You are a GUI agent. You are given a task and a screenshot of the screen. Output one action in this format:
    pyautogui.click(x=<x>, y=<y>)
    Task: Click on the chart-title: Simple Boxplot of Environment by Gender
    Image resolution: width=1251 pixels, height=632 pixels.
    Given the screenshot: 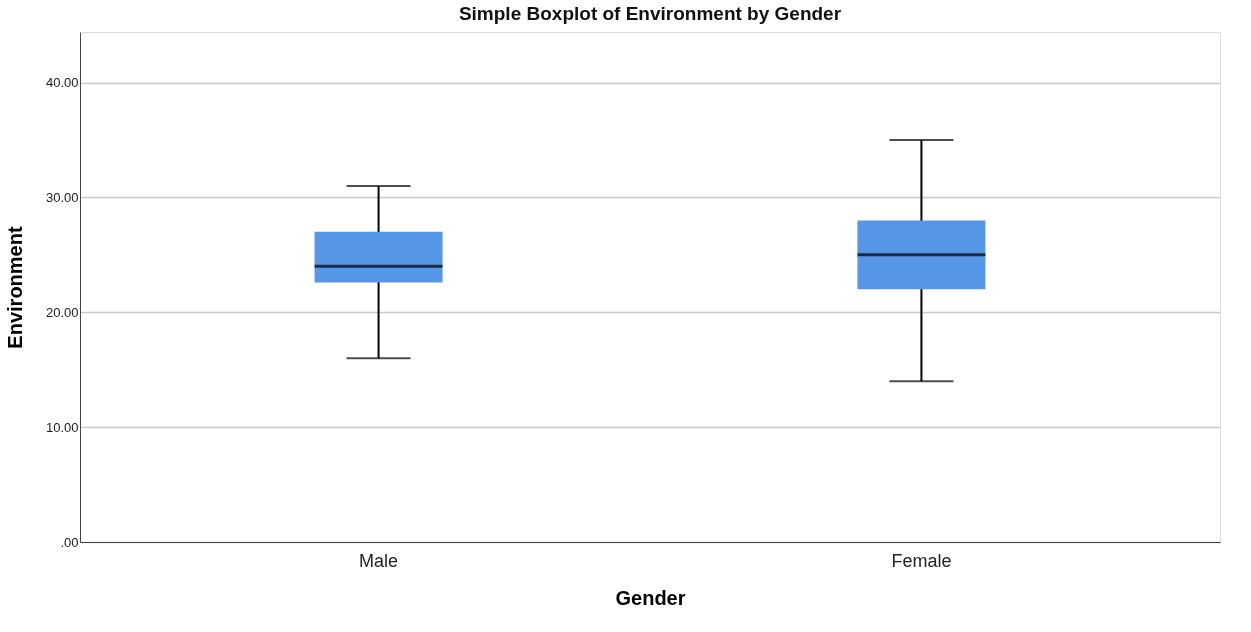 What is the action you would take?
    pyautogui.click(x=650, y=13)
    